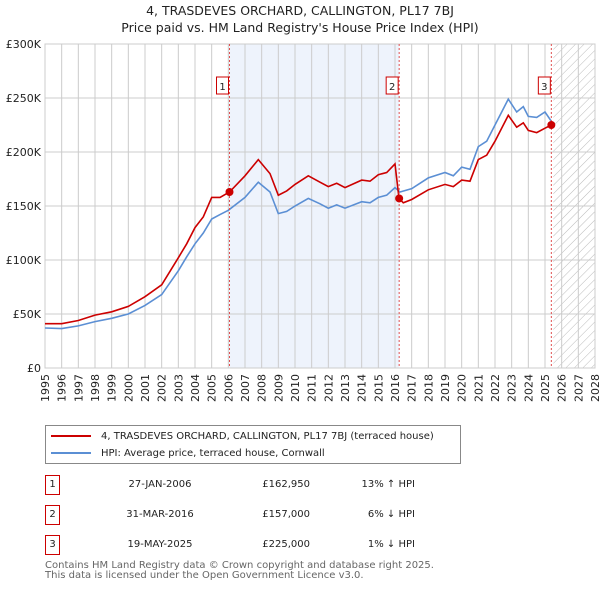 This screenshot has height=590, width=600. Describe the element at coordinates (71, 453) in the screenshot. I see `legend-swatch-blue` at that location.